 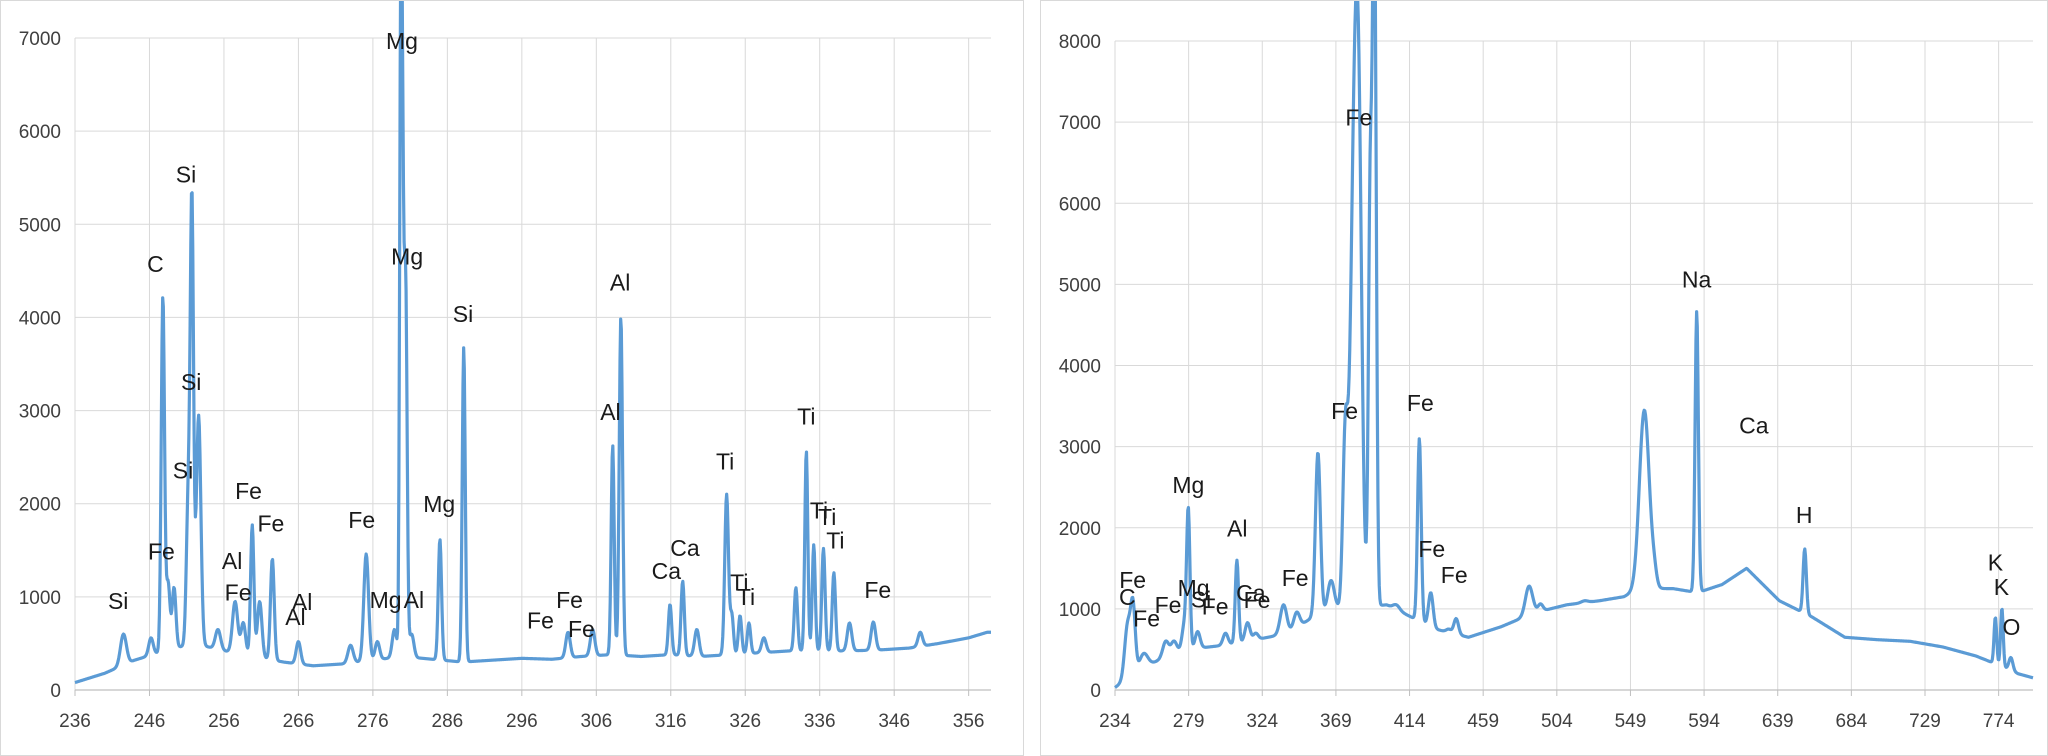 What do you see at coordinates (1189, 721) in the screenshot?
I see `chart1-x-tick-label-1: 279` at bounding box center [1189, 721].